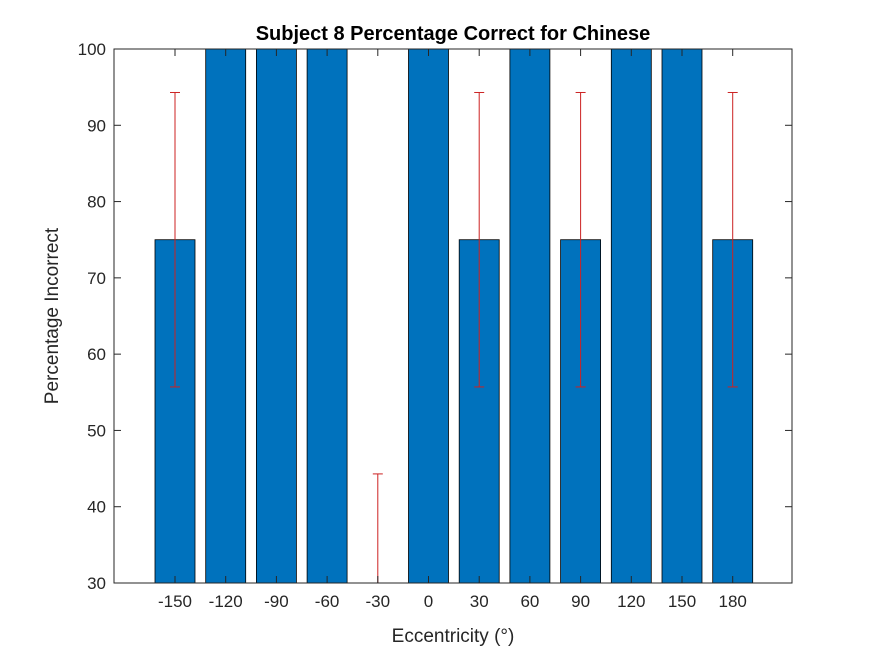  Describe the element at coordinates (682, 601) in the screenshot. I see `x-tick-label-150: 150` at that location.